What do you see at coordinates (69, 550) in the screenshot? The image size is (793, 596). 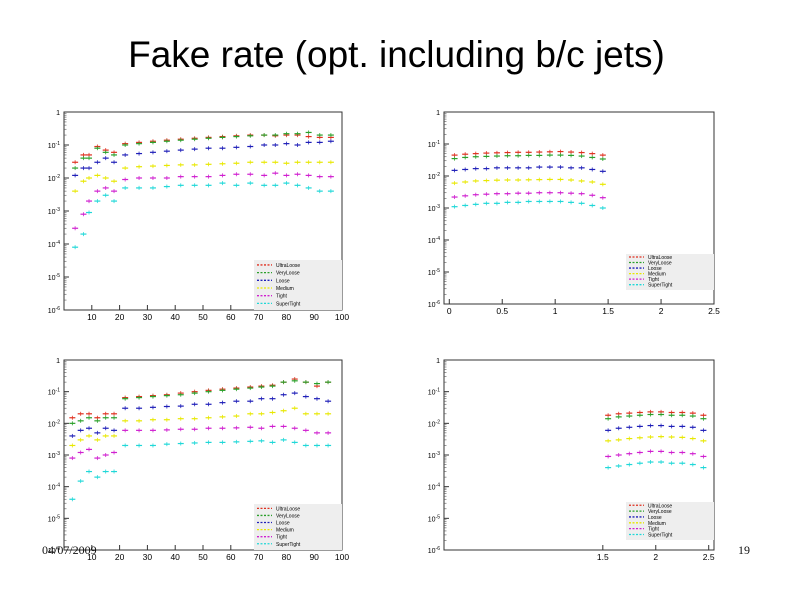 I see `footer-date: 04/07/2009` at bounding box center [69, 550].